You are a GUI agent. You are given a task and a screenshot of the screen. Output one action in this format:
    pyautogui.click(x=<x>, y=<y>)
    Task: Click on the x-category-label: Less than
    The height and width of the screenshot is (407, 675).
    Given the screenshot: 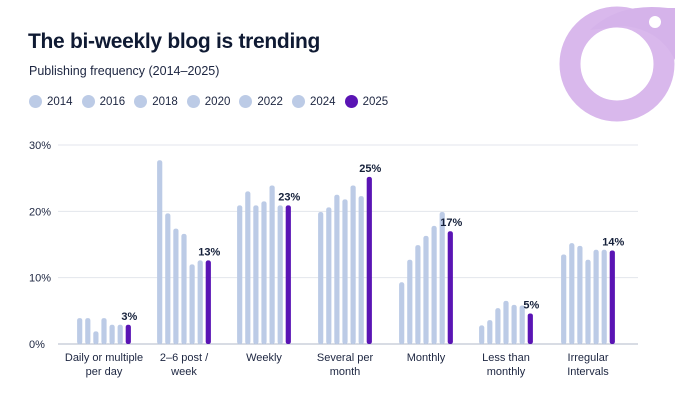 What is the action you would take?
    pyautogui.click(x=506, y=358)
    